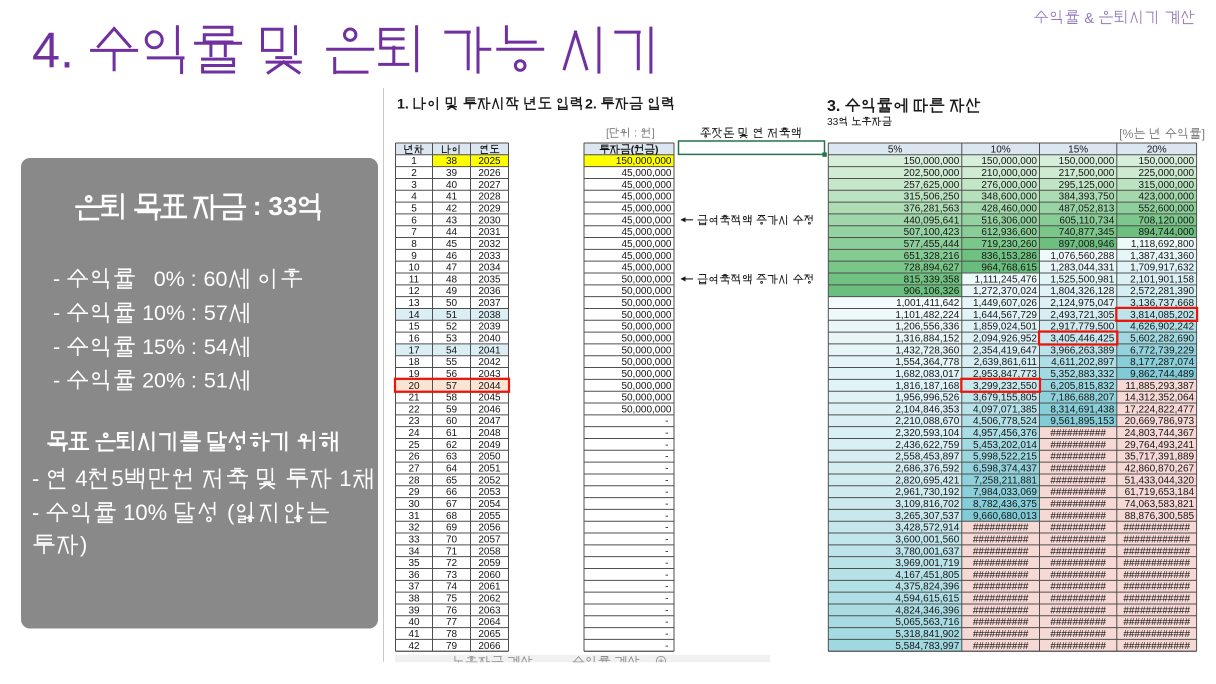 This screenshot has height=684, width=1216. What do you see at coordinates (646, 398) in the screenshot?
I see `svg-text: 50,000,000` at bounding box center [646, 398].